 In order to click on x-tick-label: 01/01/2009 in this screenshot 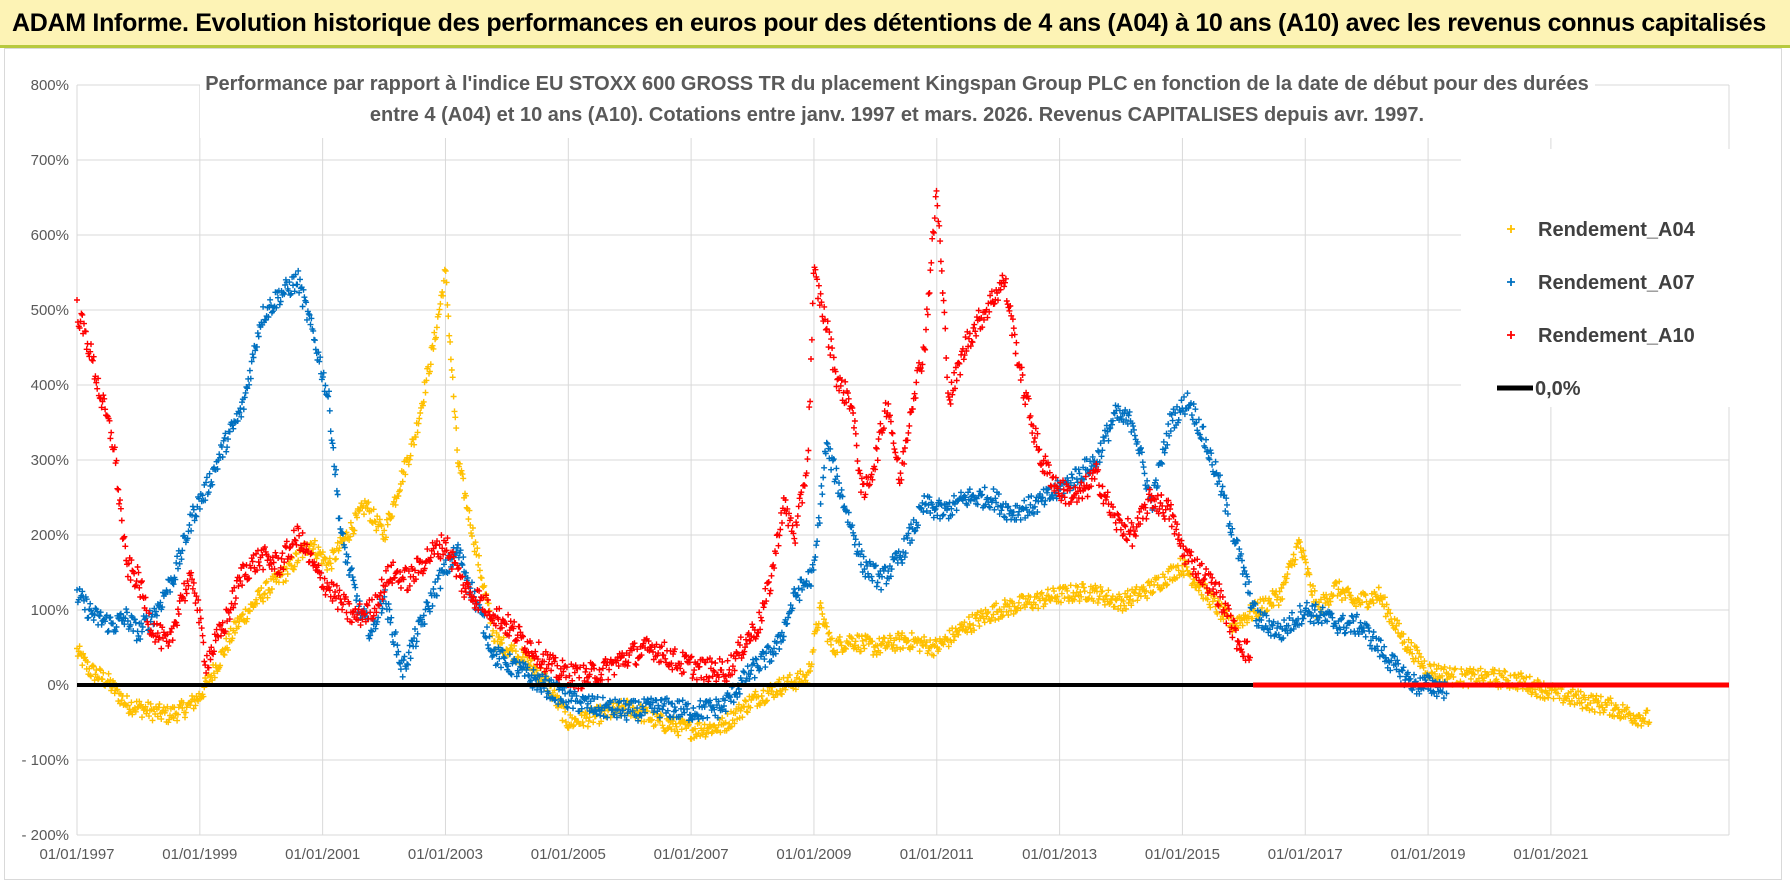, I will do `click(813, 854)`.